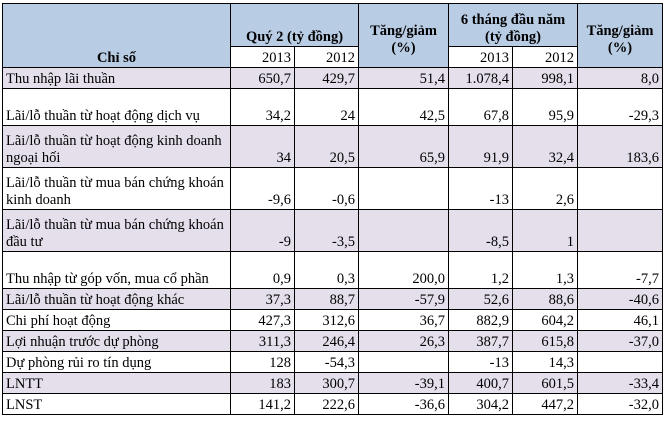 This screenshot has height=426, width=665. Describe the element at coordinates (262, 341) in the screenshot. I see `row-value: 311,3` at that location.